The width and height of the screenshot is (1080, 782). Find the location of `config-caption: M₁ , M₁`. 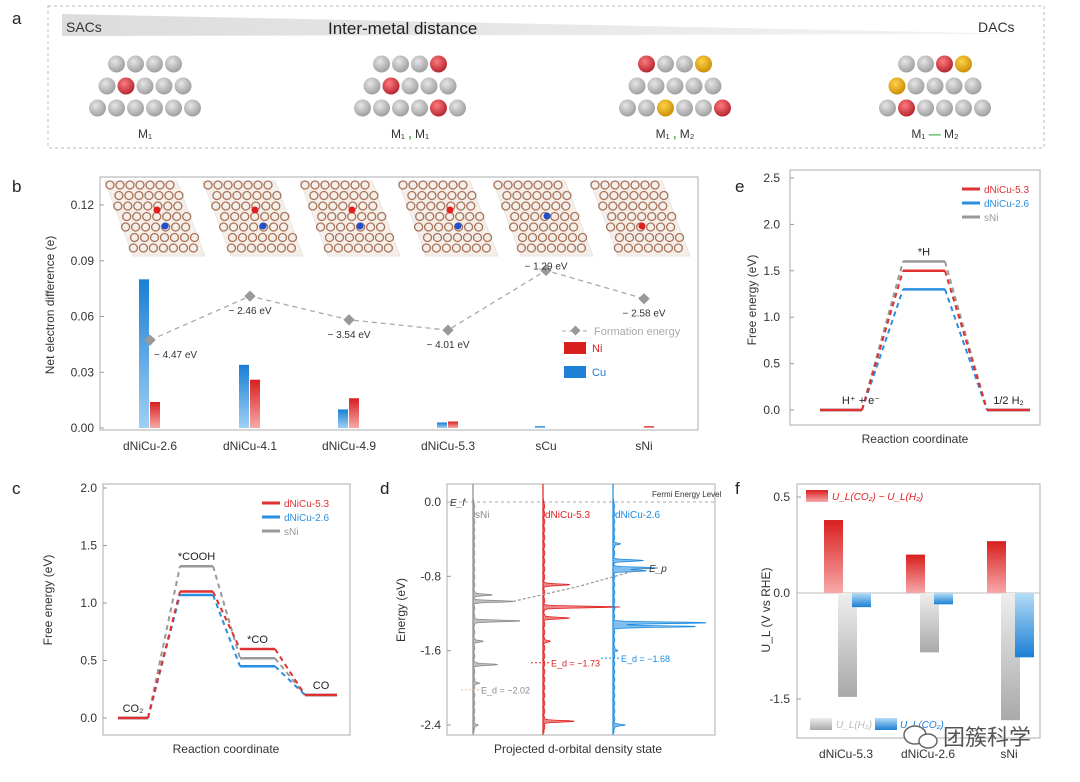

config-caption: M₁ , M₁ is located at coordinates (410, 134).